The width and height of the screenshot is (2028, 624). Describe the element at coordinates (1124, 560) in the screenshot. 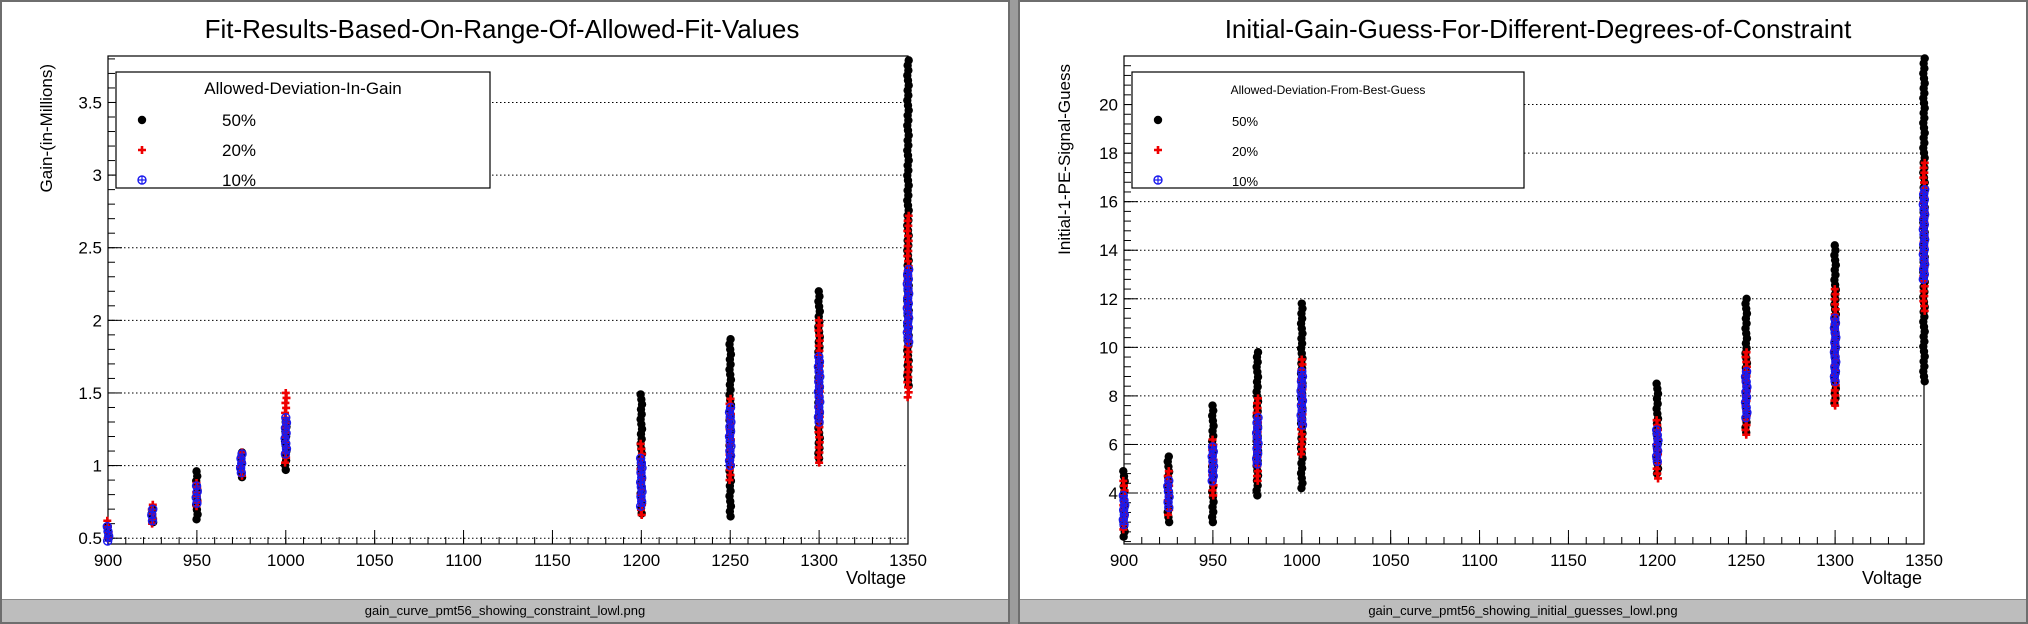

I see `right-xtick-label-0: 900` at that location.